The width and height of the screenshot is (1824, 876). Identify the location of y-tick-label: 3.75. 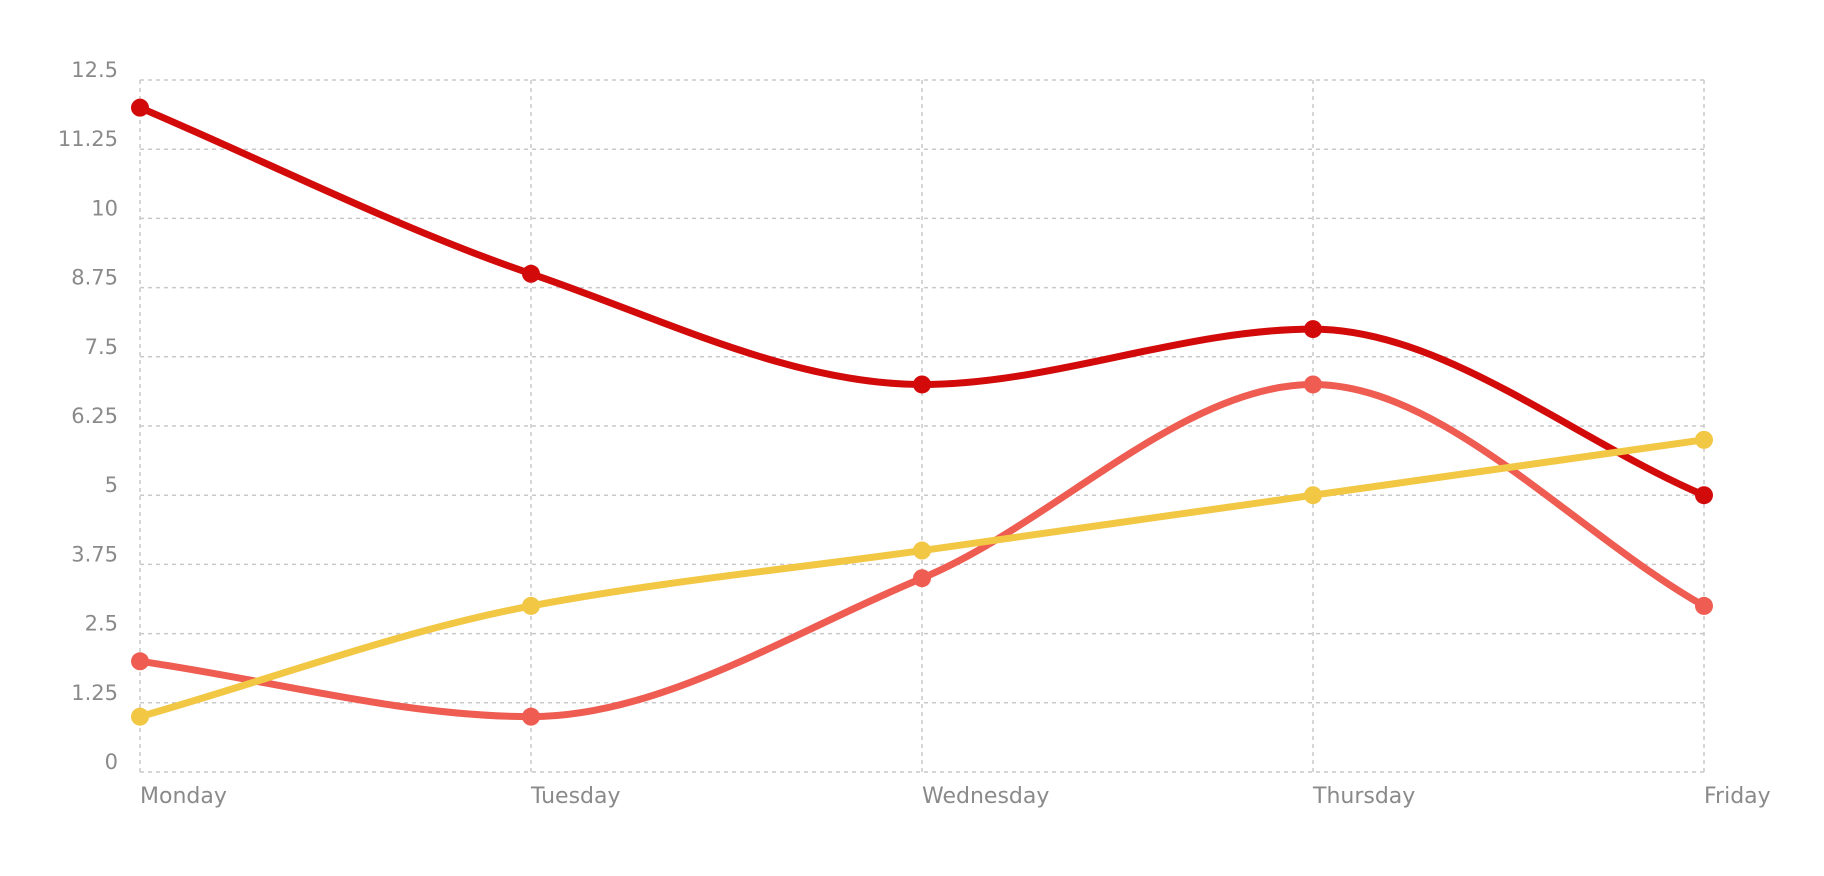
(94, 554).